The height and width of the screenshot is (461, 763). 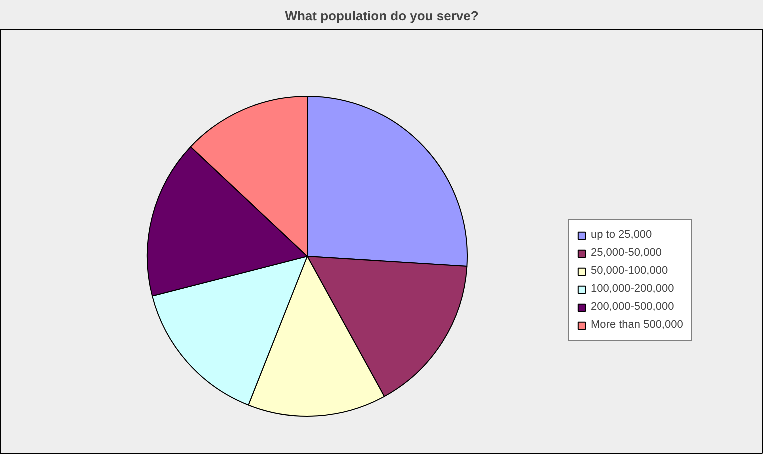 I want to click on legend-label: 50,000-100,000, so click(x=629, y=271).